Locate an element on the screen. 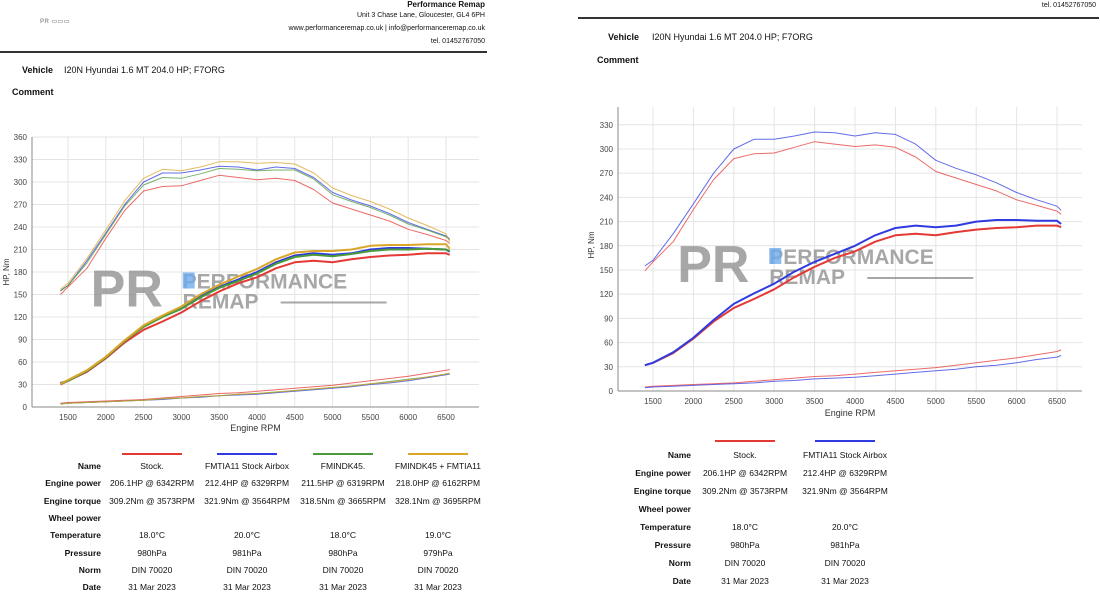  series-line-fmindk45-fmtia11-power is located at coordinates (255, 314).